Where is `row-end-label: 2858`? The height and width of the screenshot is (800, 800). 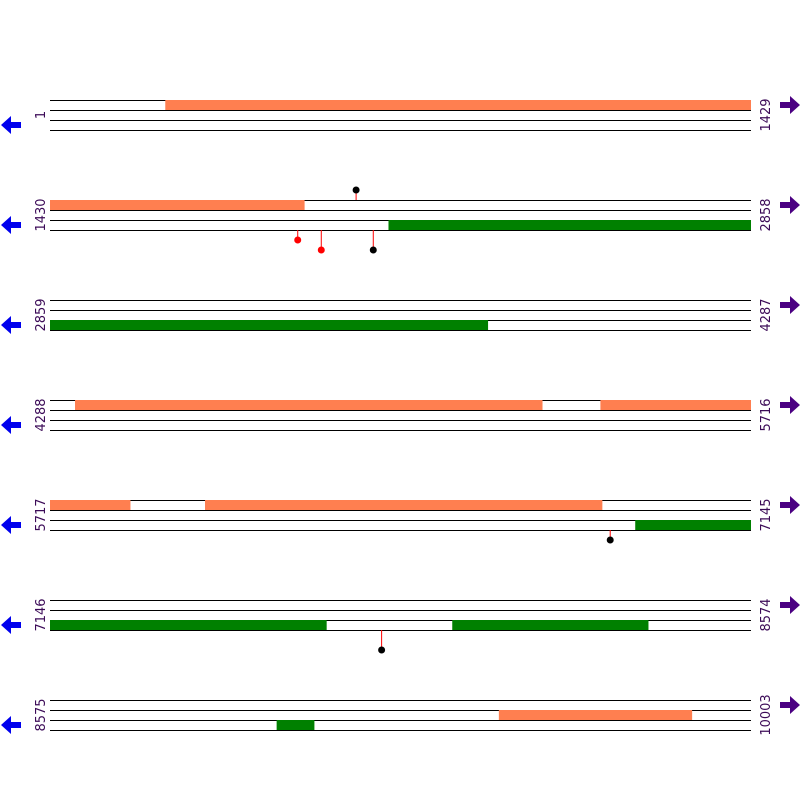
row-end-label: 2858 is located at coordinates (766, 214).